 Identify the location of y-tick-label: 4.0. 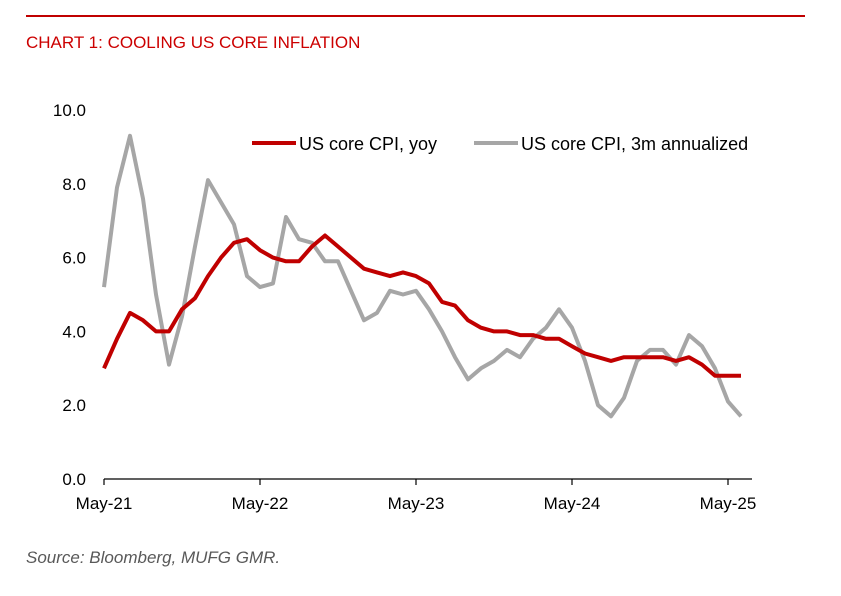
(74, 331).